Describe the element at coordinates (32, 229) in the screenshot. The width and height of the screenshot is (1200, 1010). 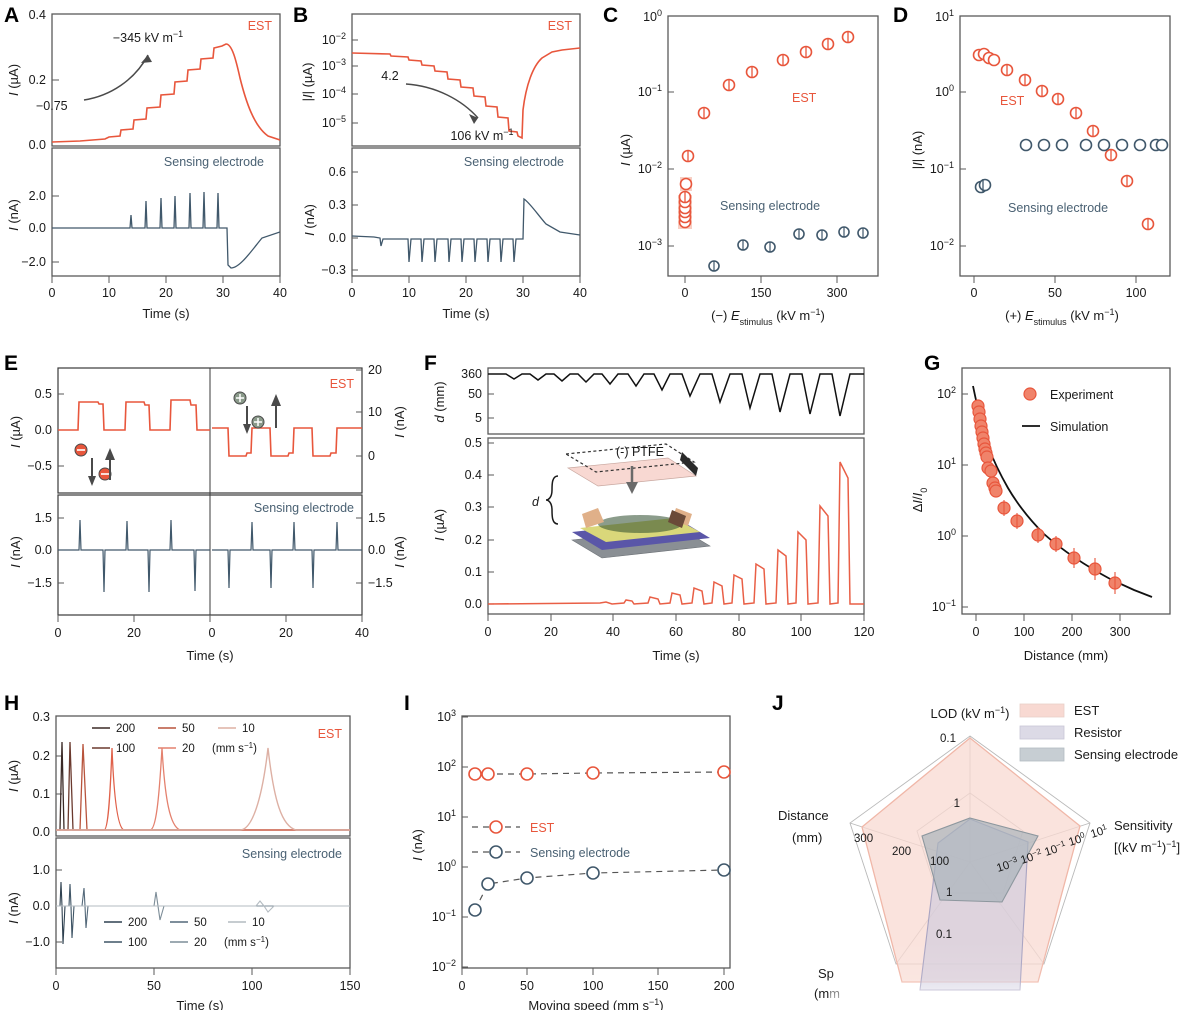
I see `panel-a-bottom-yaxis: 2.0 0.0 −2.0 I (nA)` at that location.